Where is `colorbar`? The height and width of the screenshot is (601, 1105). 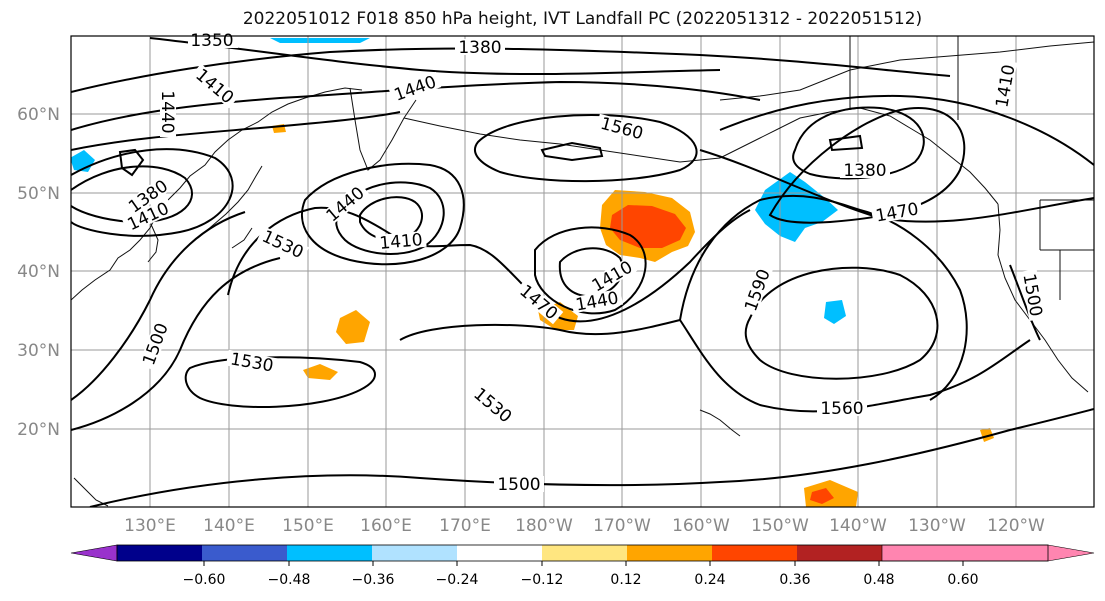
colorbar is located at coordinates (582, 555).